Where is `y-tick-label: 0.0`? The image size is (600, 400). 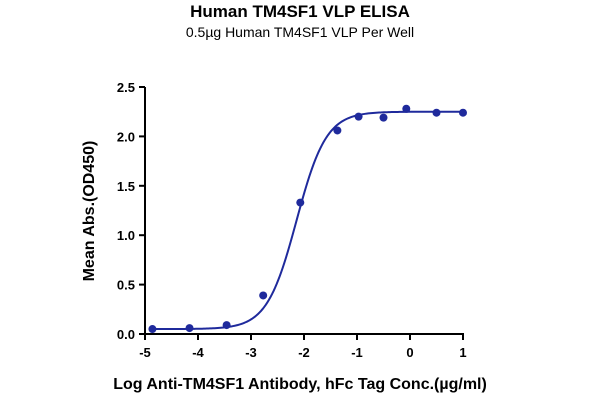 y-tick-label: 0.0 is located at coordinates (126, 334).